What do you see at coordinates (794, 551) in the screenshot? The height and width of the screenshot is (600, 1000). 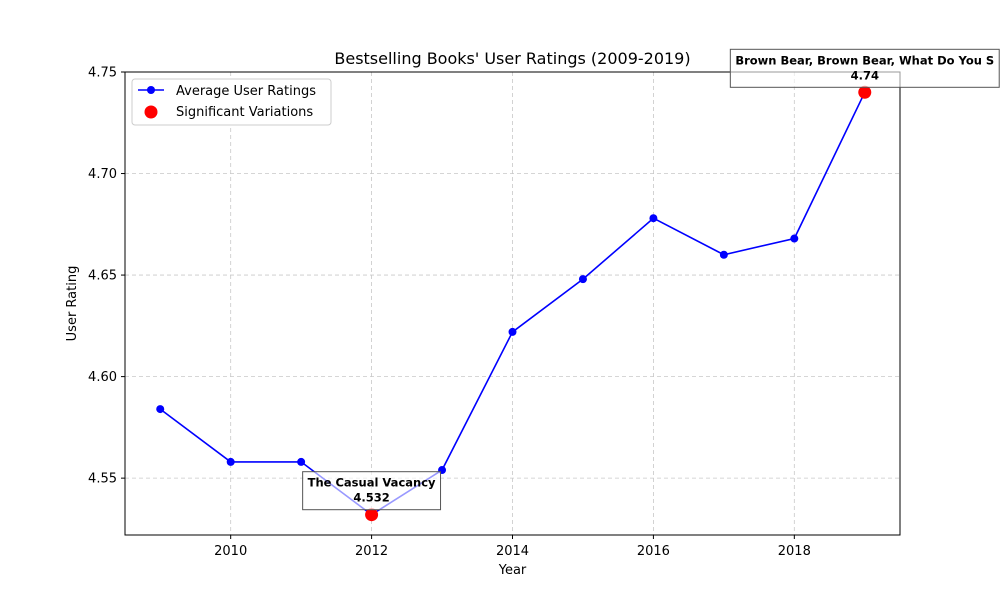 I see `x-tick-label: 2018` at bounding box center [794, 551].